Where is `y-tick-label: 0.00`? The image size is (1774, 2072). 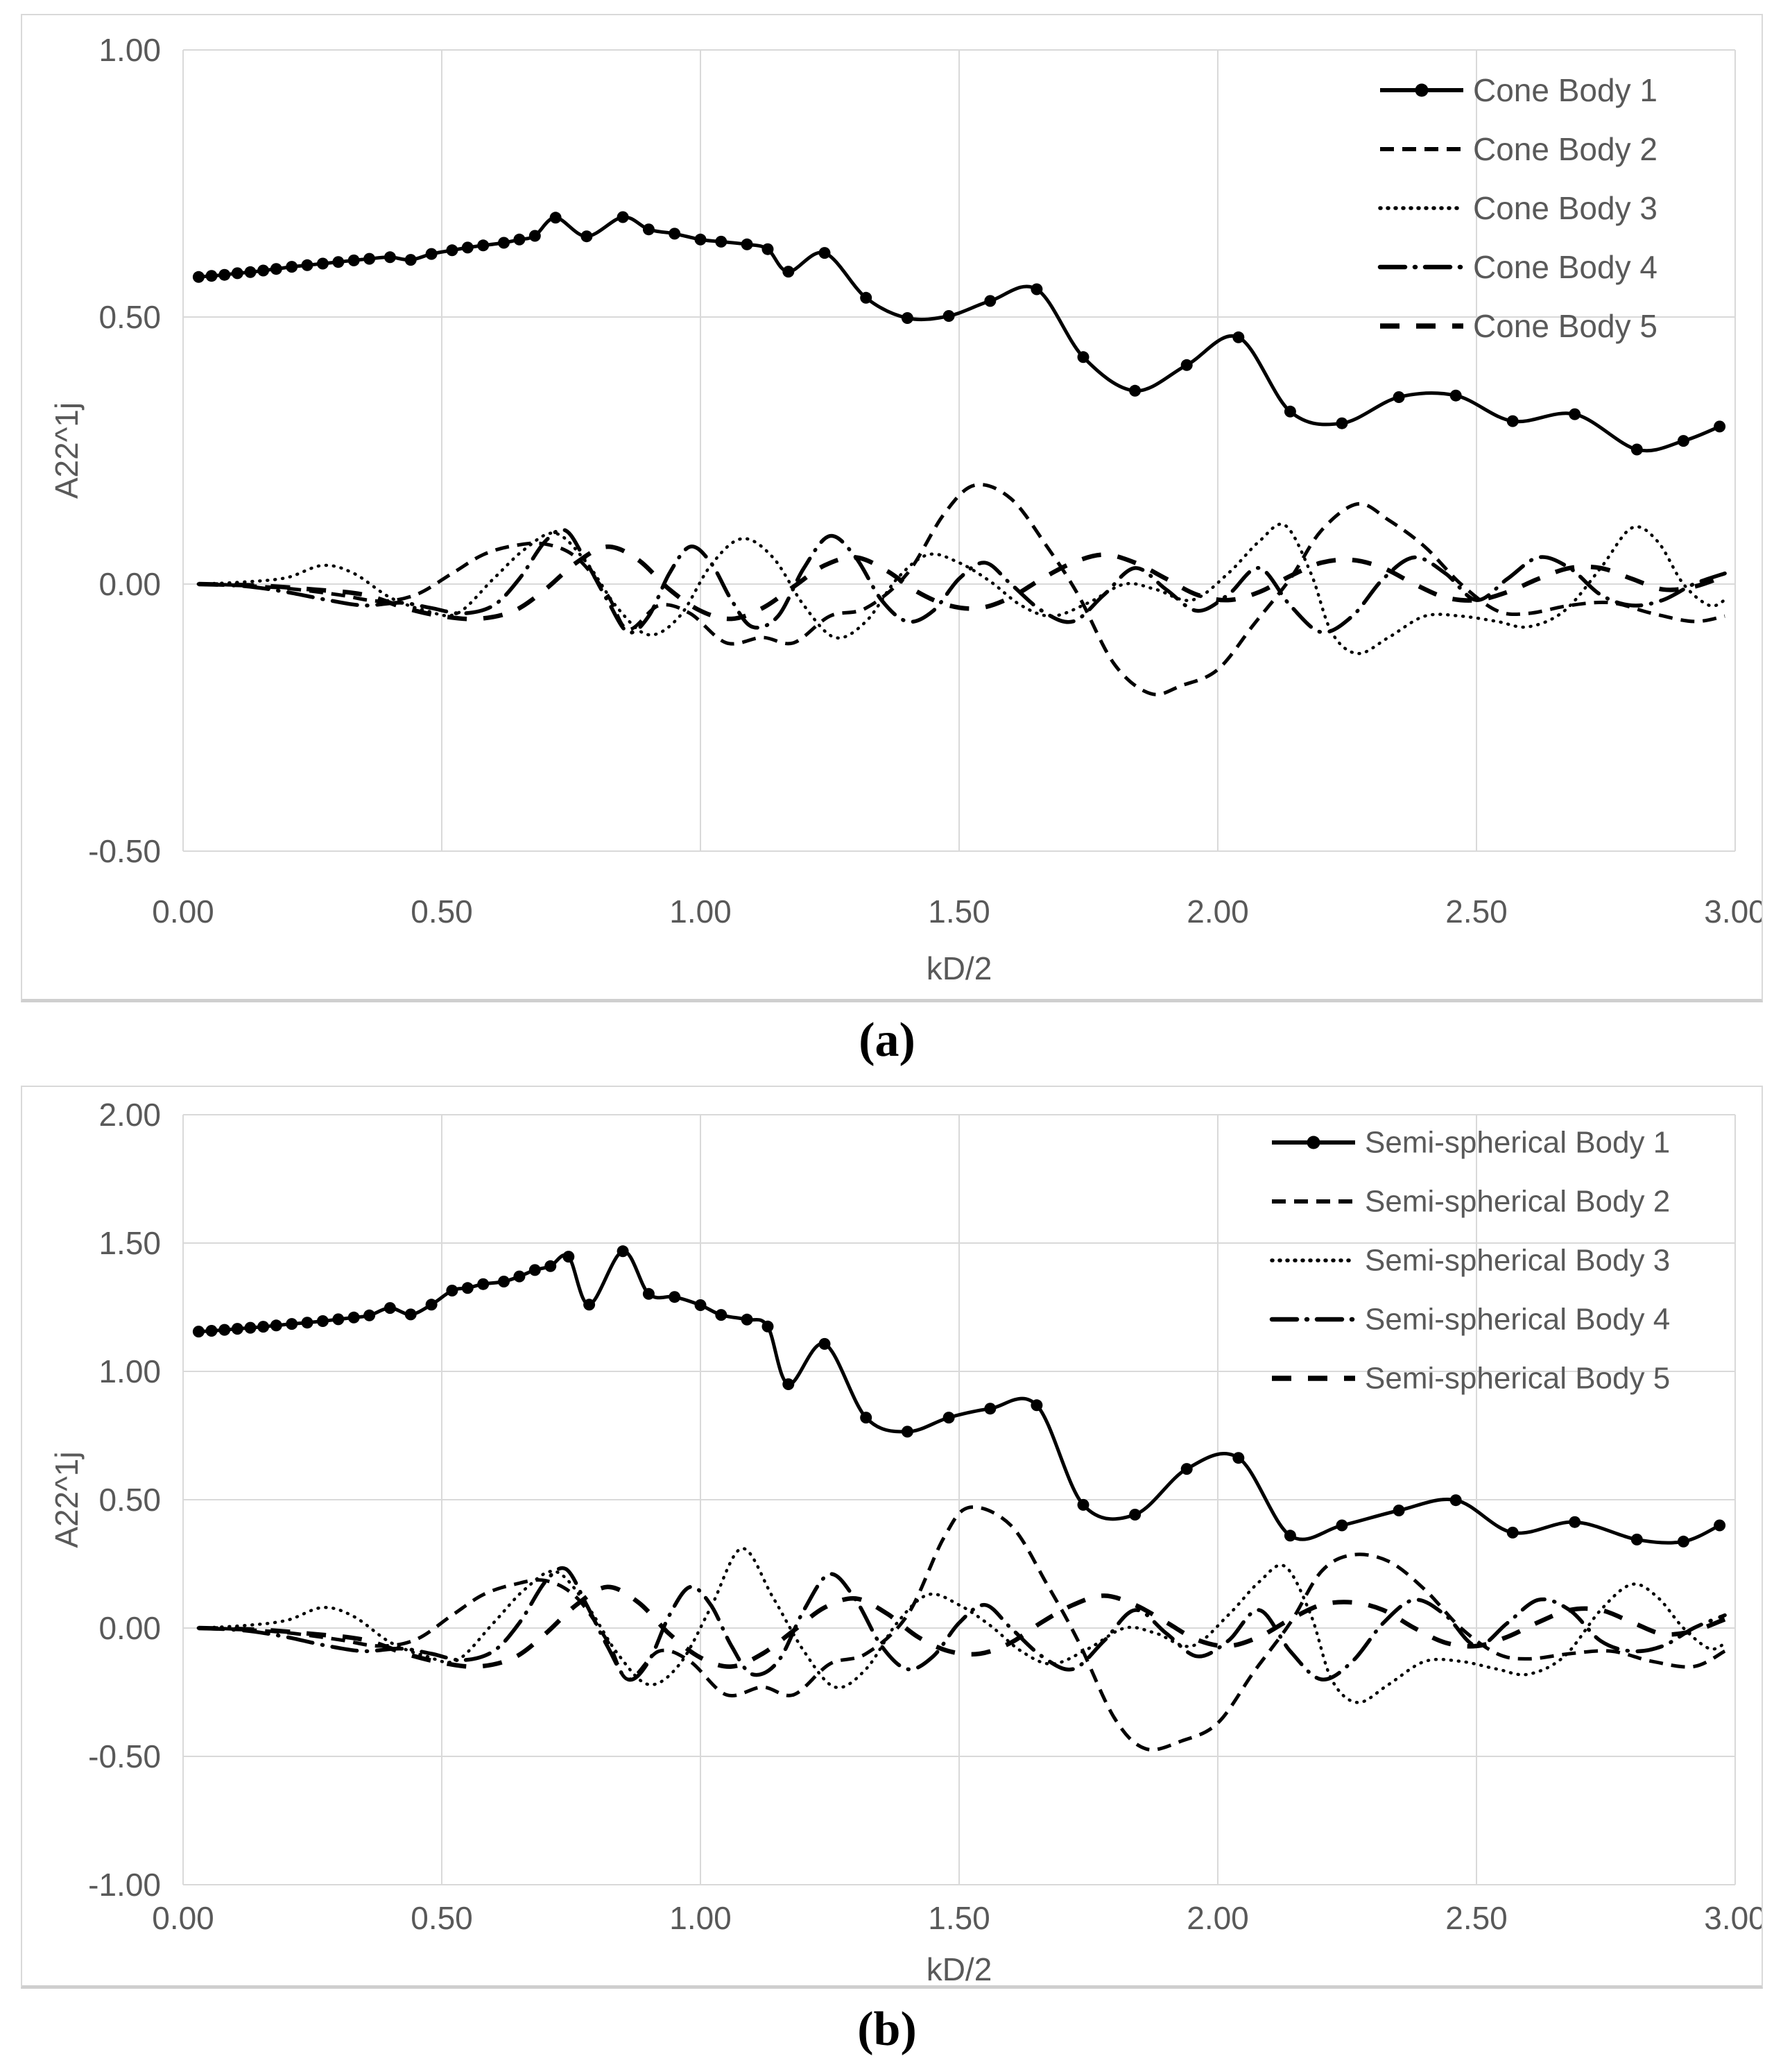
y-tick-label: 0.00 is located at coordinates (129, 584).